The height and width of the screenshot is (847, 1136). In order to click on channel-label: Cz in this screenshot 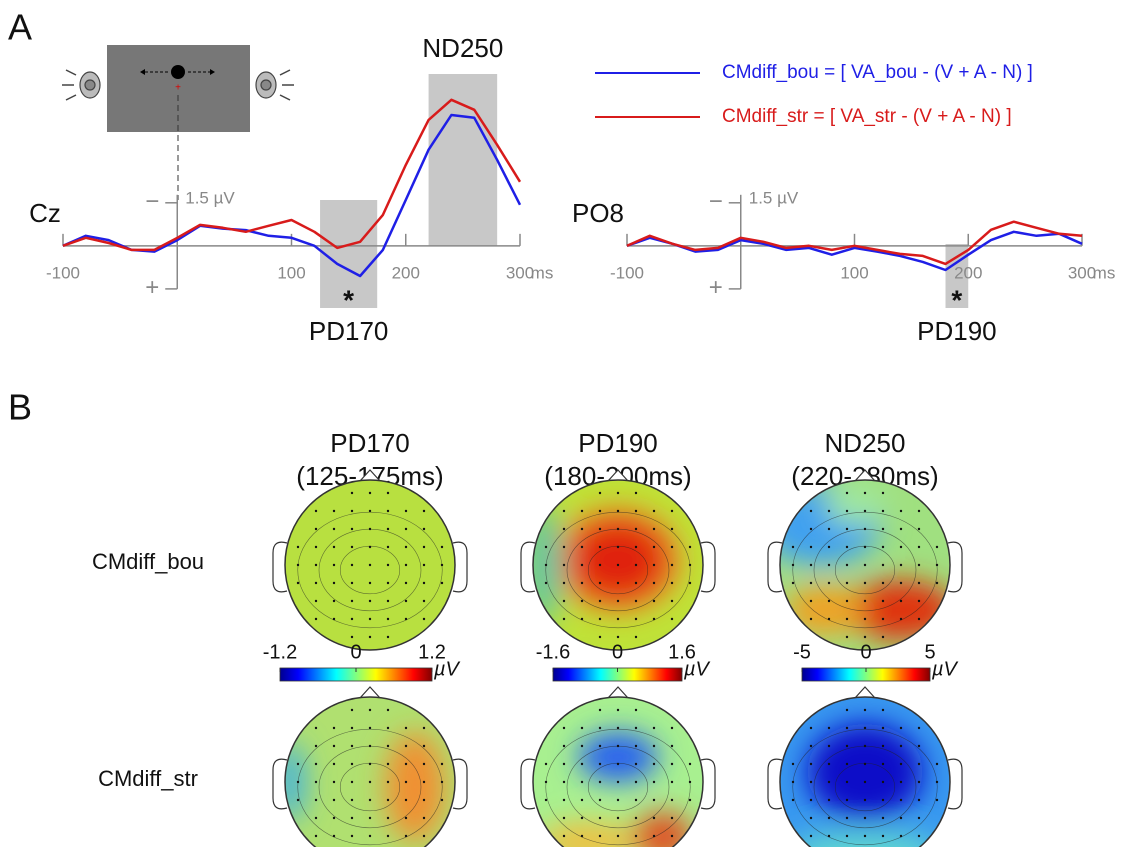, I will do `click(45, 213)`.